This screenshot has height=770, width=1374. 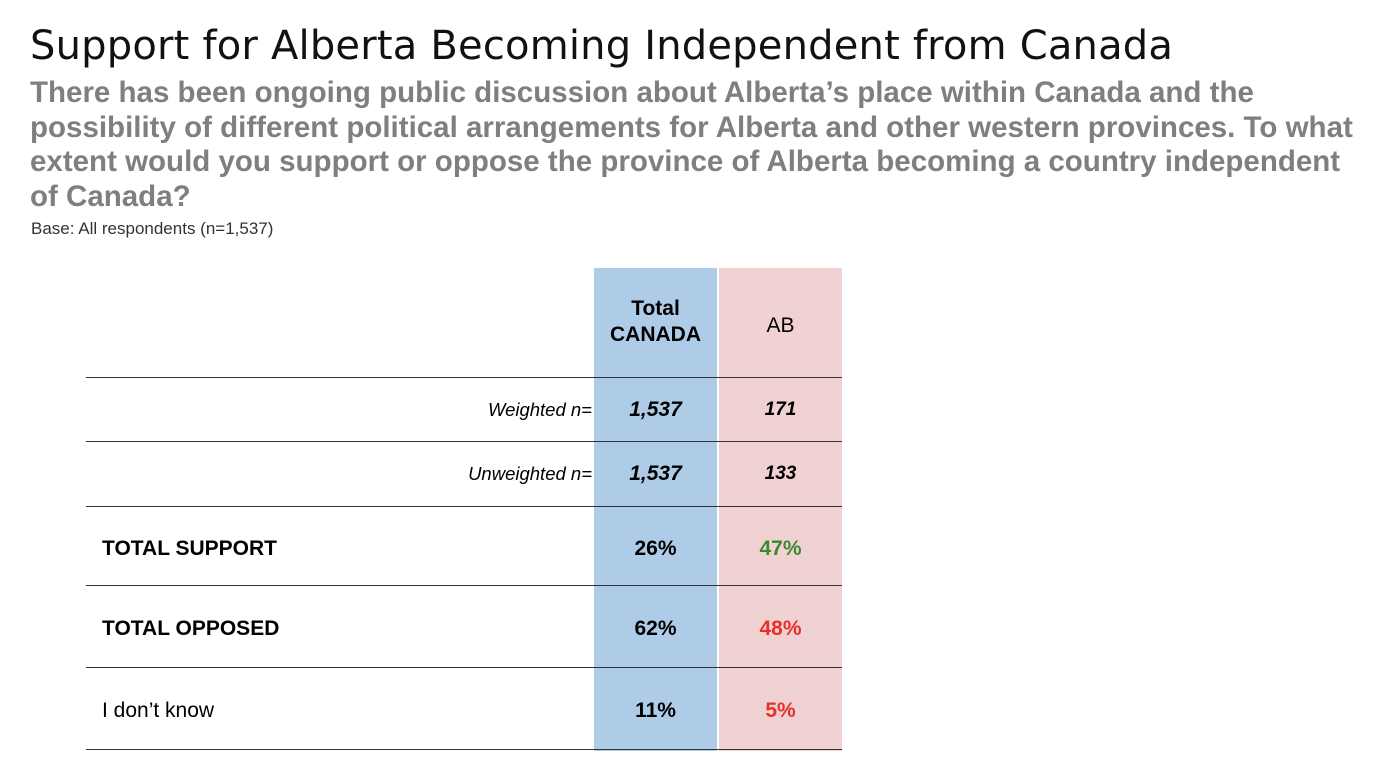 I want to click on row-label: Unweighted n=, so click(x=530, y=473).